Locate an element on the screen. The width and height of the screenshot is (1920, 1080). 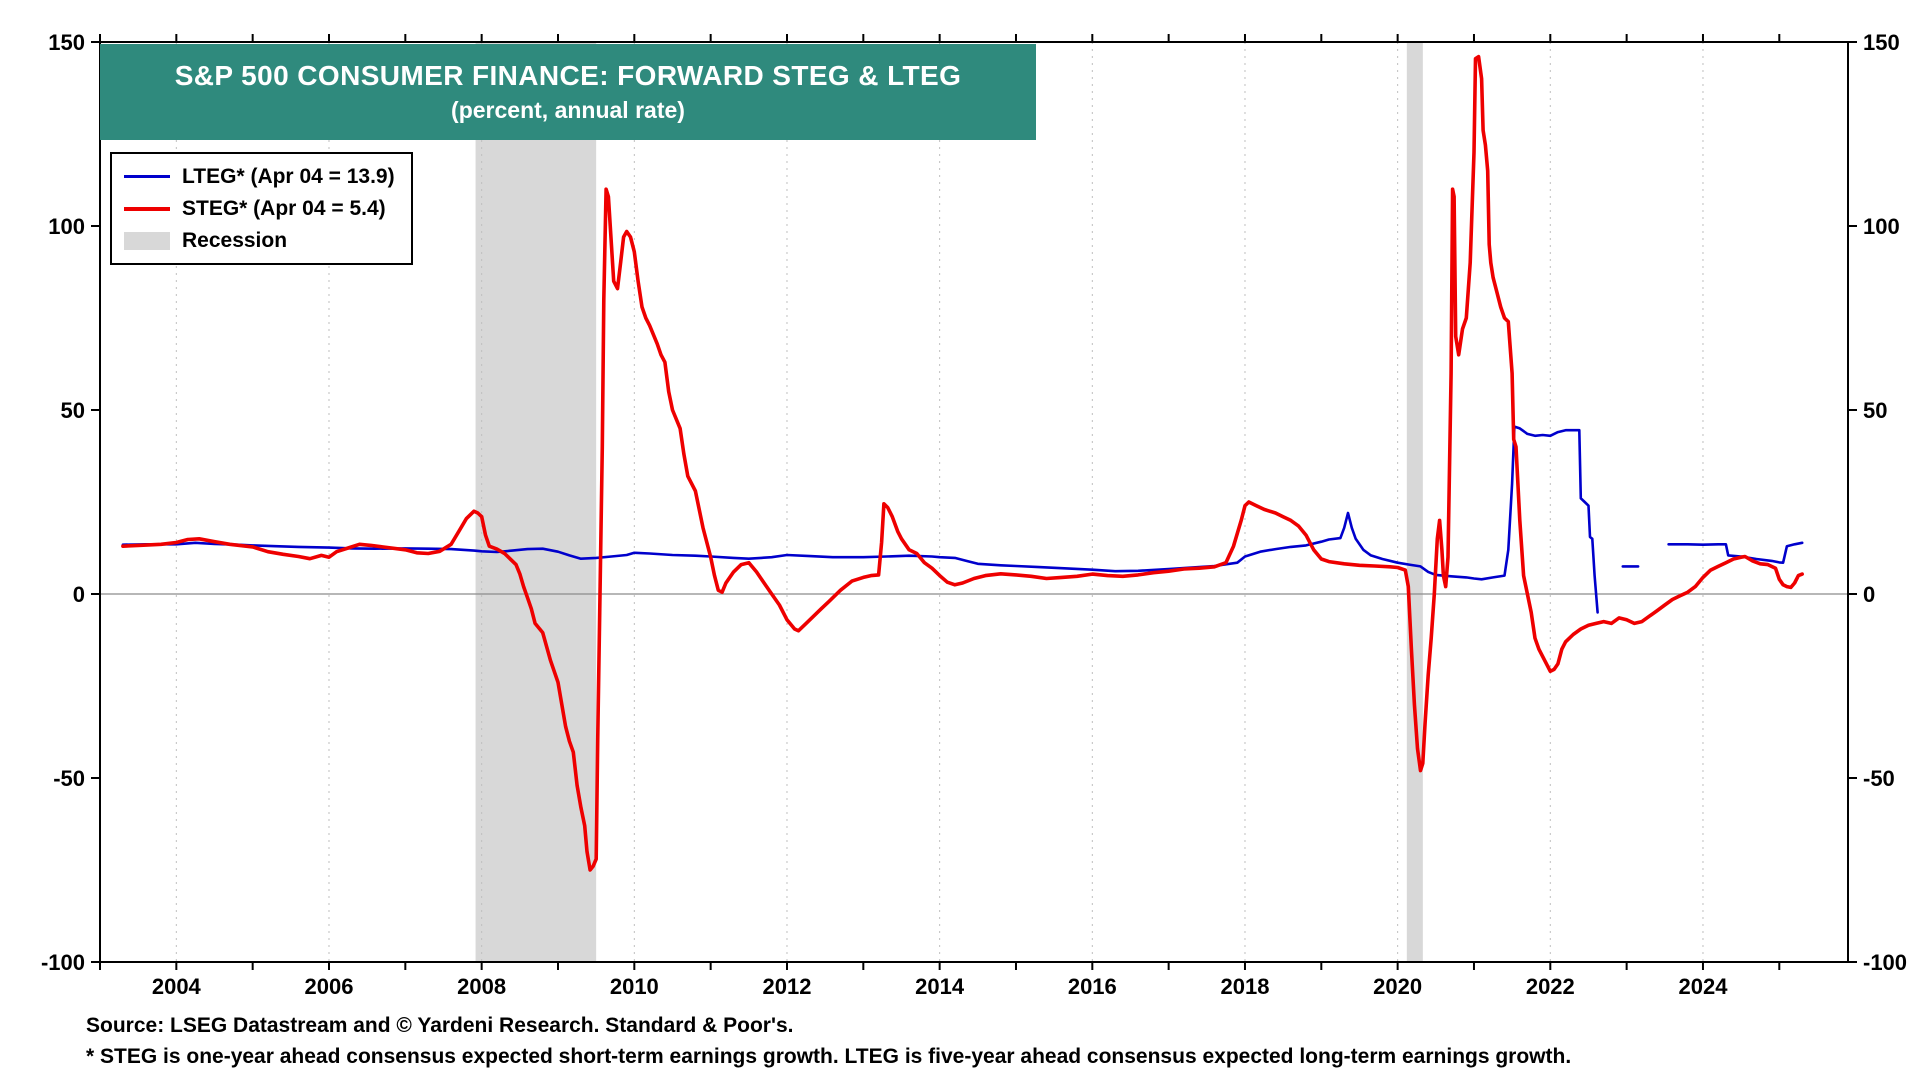
legend-item-recession: Recession is located at coordinates (259, 240).